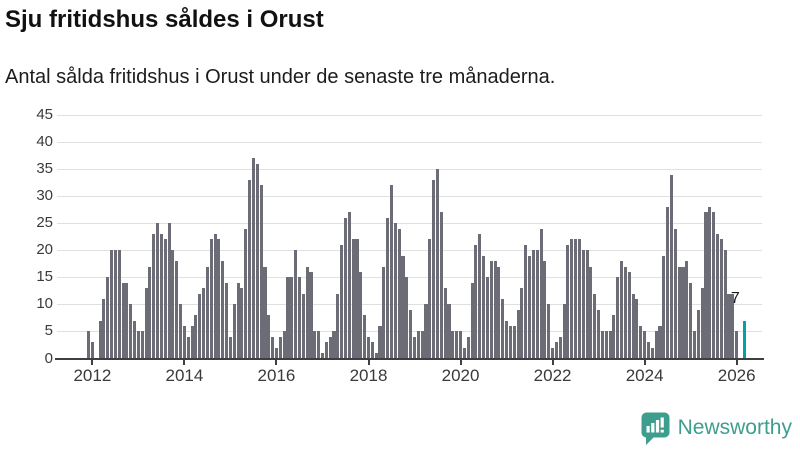 The width and height of the screenshot is (800, 450). I want to click on x-axis-tick-label: 2012, so click(92, 375).